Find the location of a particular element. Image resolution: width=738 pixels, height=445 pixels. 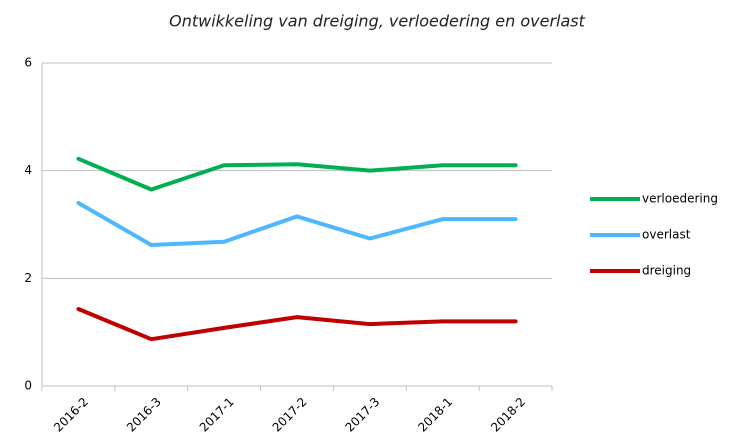

x-tick-label: 2017-3 is located at coordinates (362, 415).